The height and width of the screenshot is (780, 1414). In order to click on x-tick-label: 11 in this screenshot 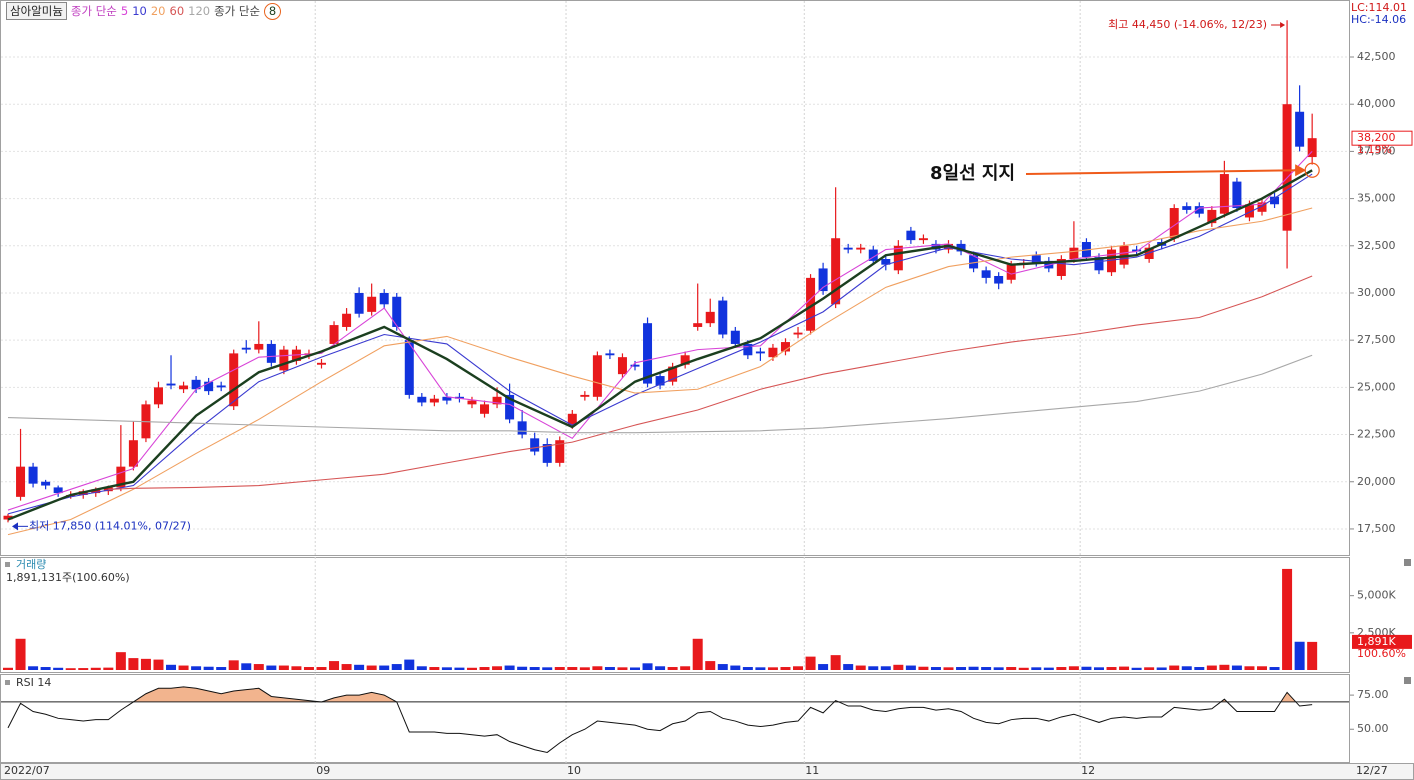, I will do `click(812, 770)`.